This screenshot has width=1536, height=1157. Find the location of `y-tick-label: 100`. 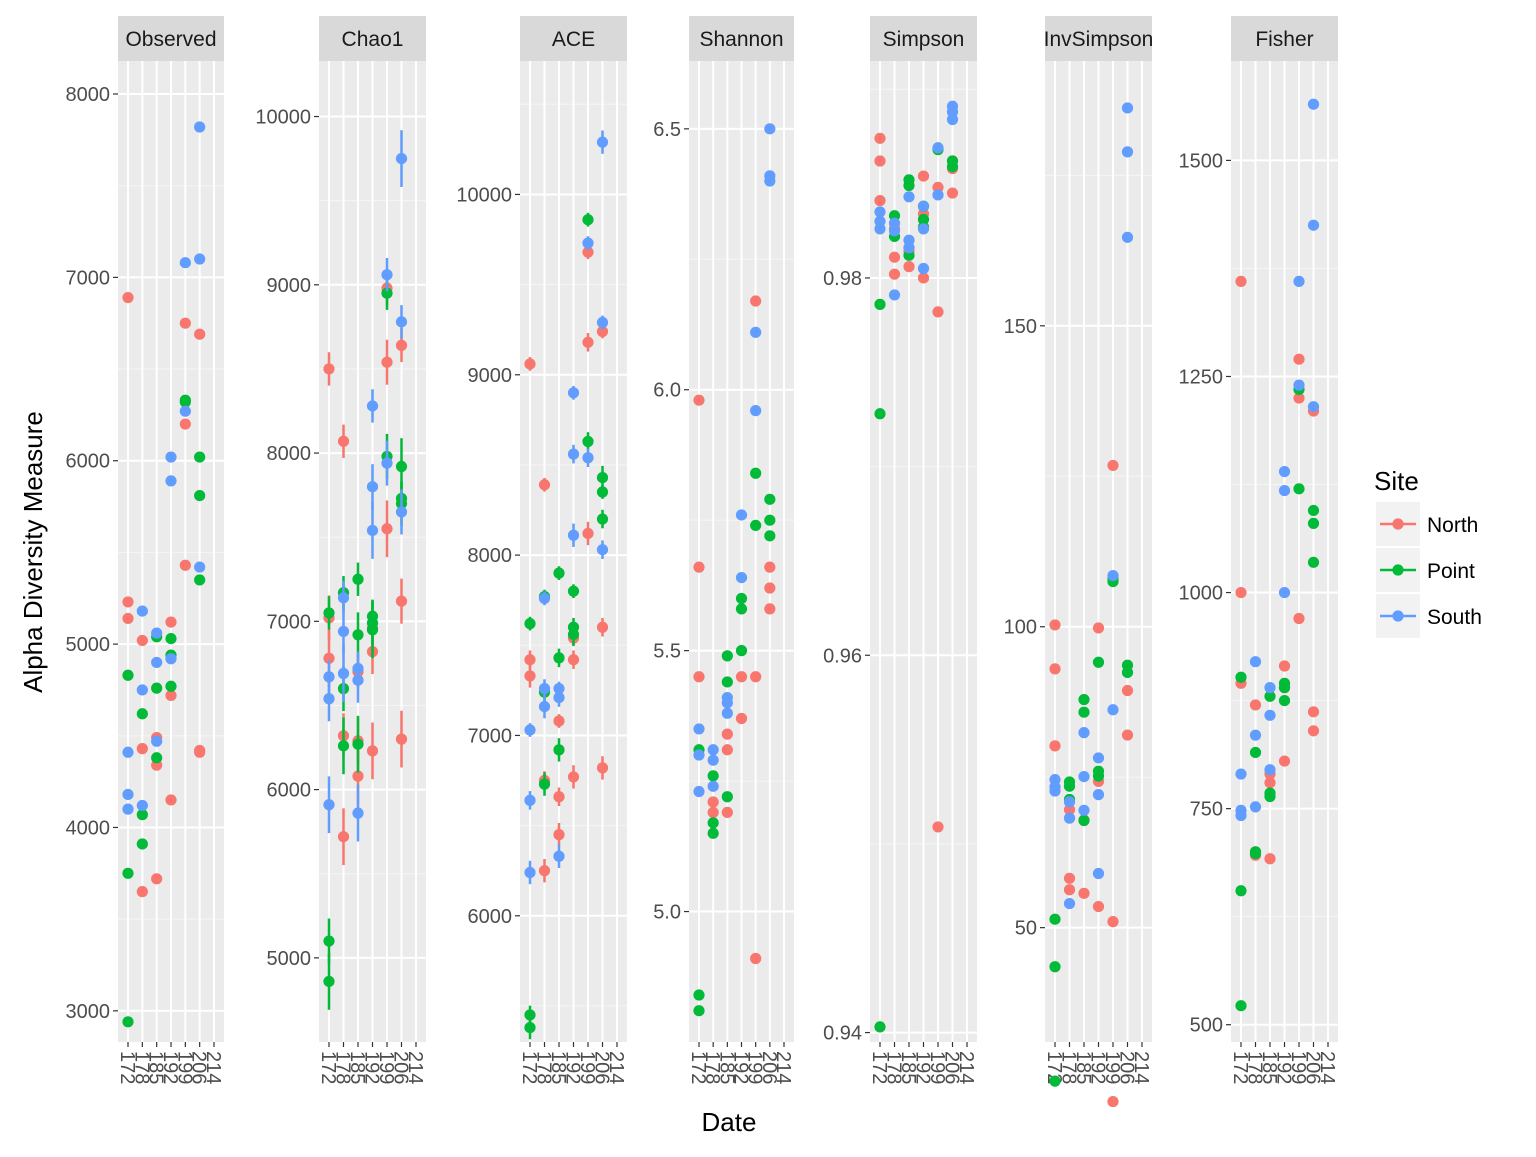

y-tick-label: 100 is located at coordinates (1020, 628).